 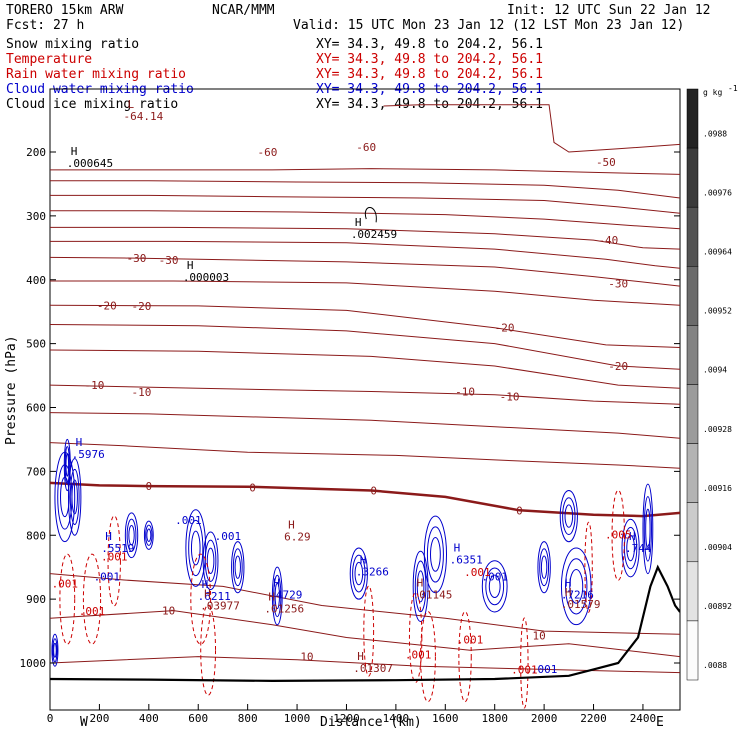 What do you see at coordinates (36, 471) in the screenshot?
I see `y-tick-label: 700` at bounding box center [36, 471].